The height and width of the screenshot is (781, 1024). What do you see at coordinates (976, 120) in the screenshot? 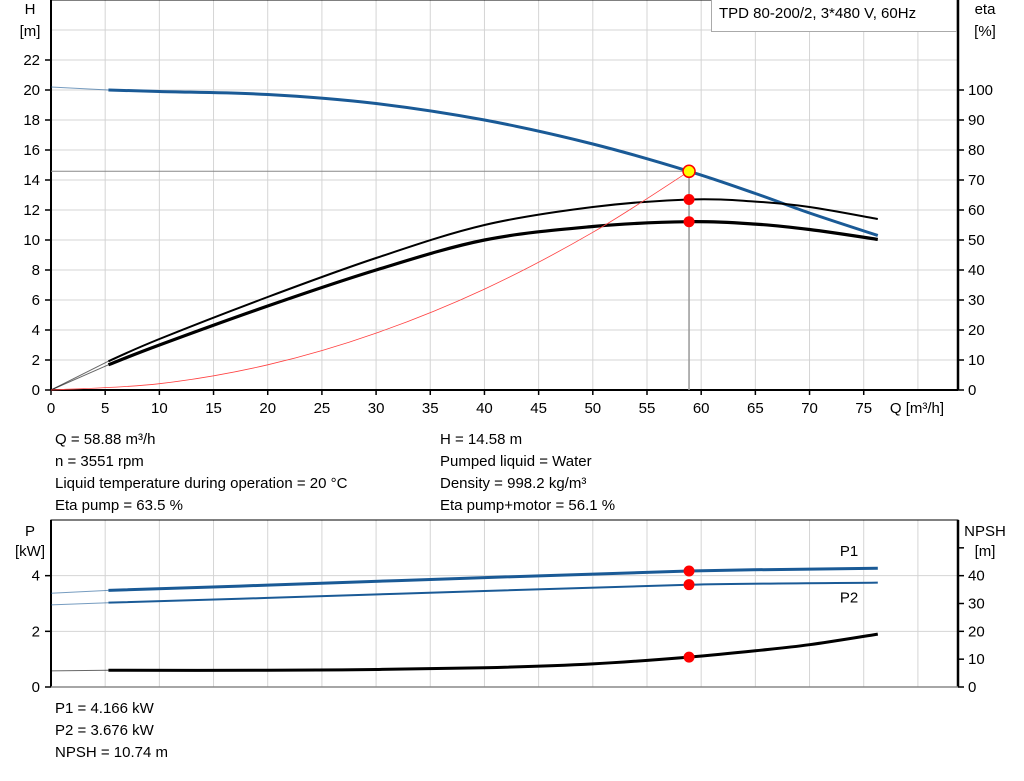
I see `y-tick-label-right: 90` at bounding box center [976, 120].